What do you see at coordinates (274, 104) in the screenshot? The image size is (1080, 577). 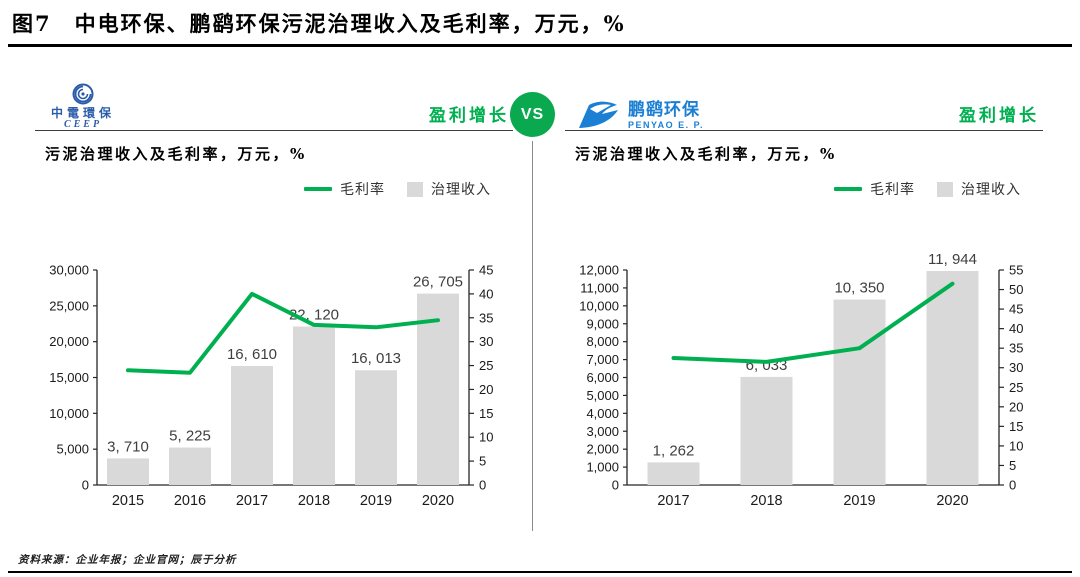 I see `ceep-panel-header: 中電環保 CEEP 盈利增长` at bounding box center [274, 104].